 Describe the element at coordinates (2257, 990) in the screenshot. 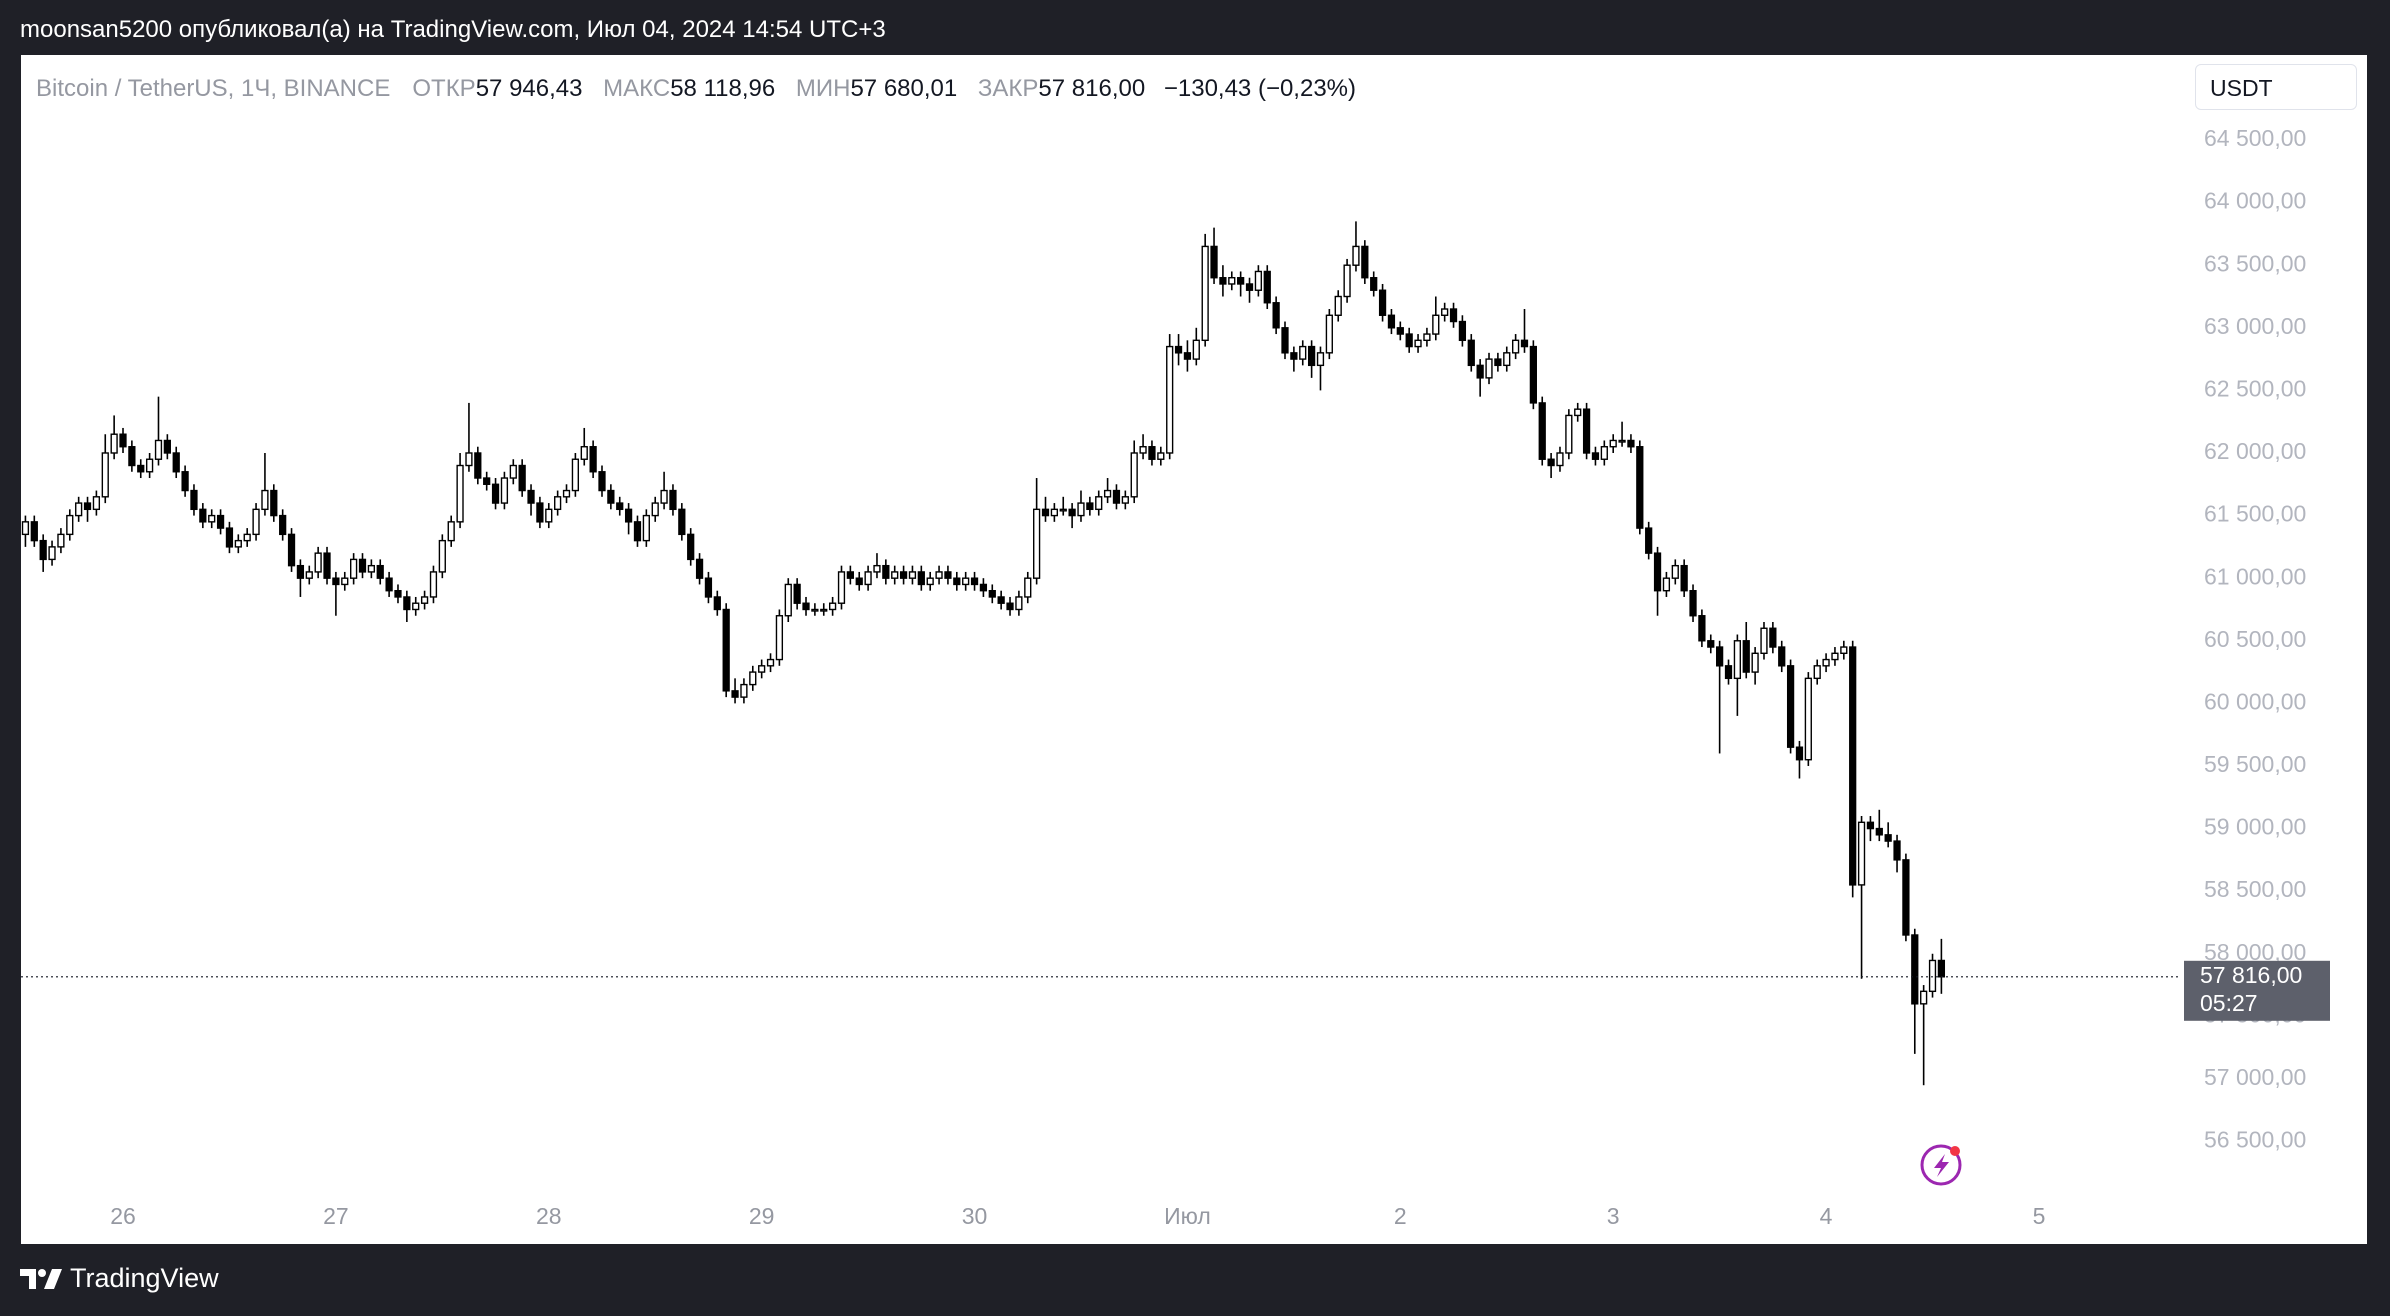

I see `last-price-box` at that location.